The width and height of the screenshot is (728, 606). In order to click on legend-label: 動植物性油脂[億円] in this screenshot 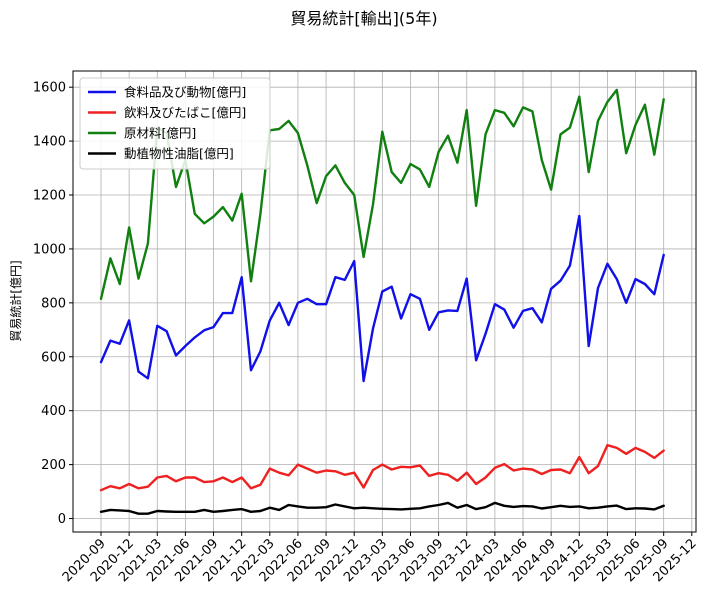, I will do `click(179, 153)`.